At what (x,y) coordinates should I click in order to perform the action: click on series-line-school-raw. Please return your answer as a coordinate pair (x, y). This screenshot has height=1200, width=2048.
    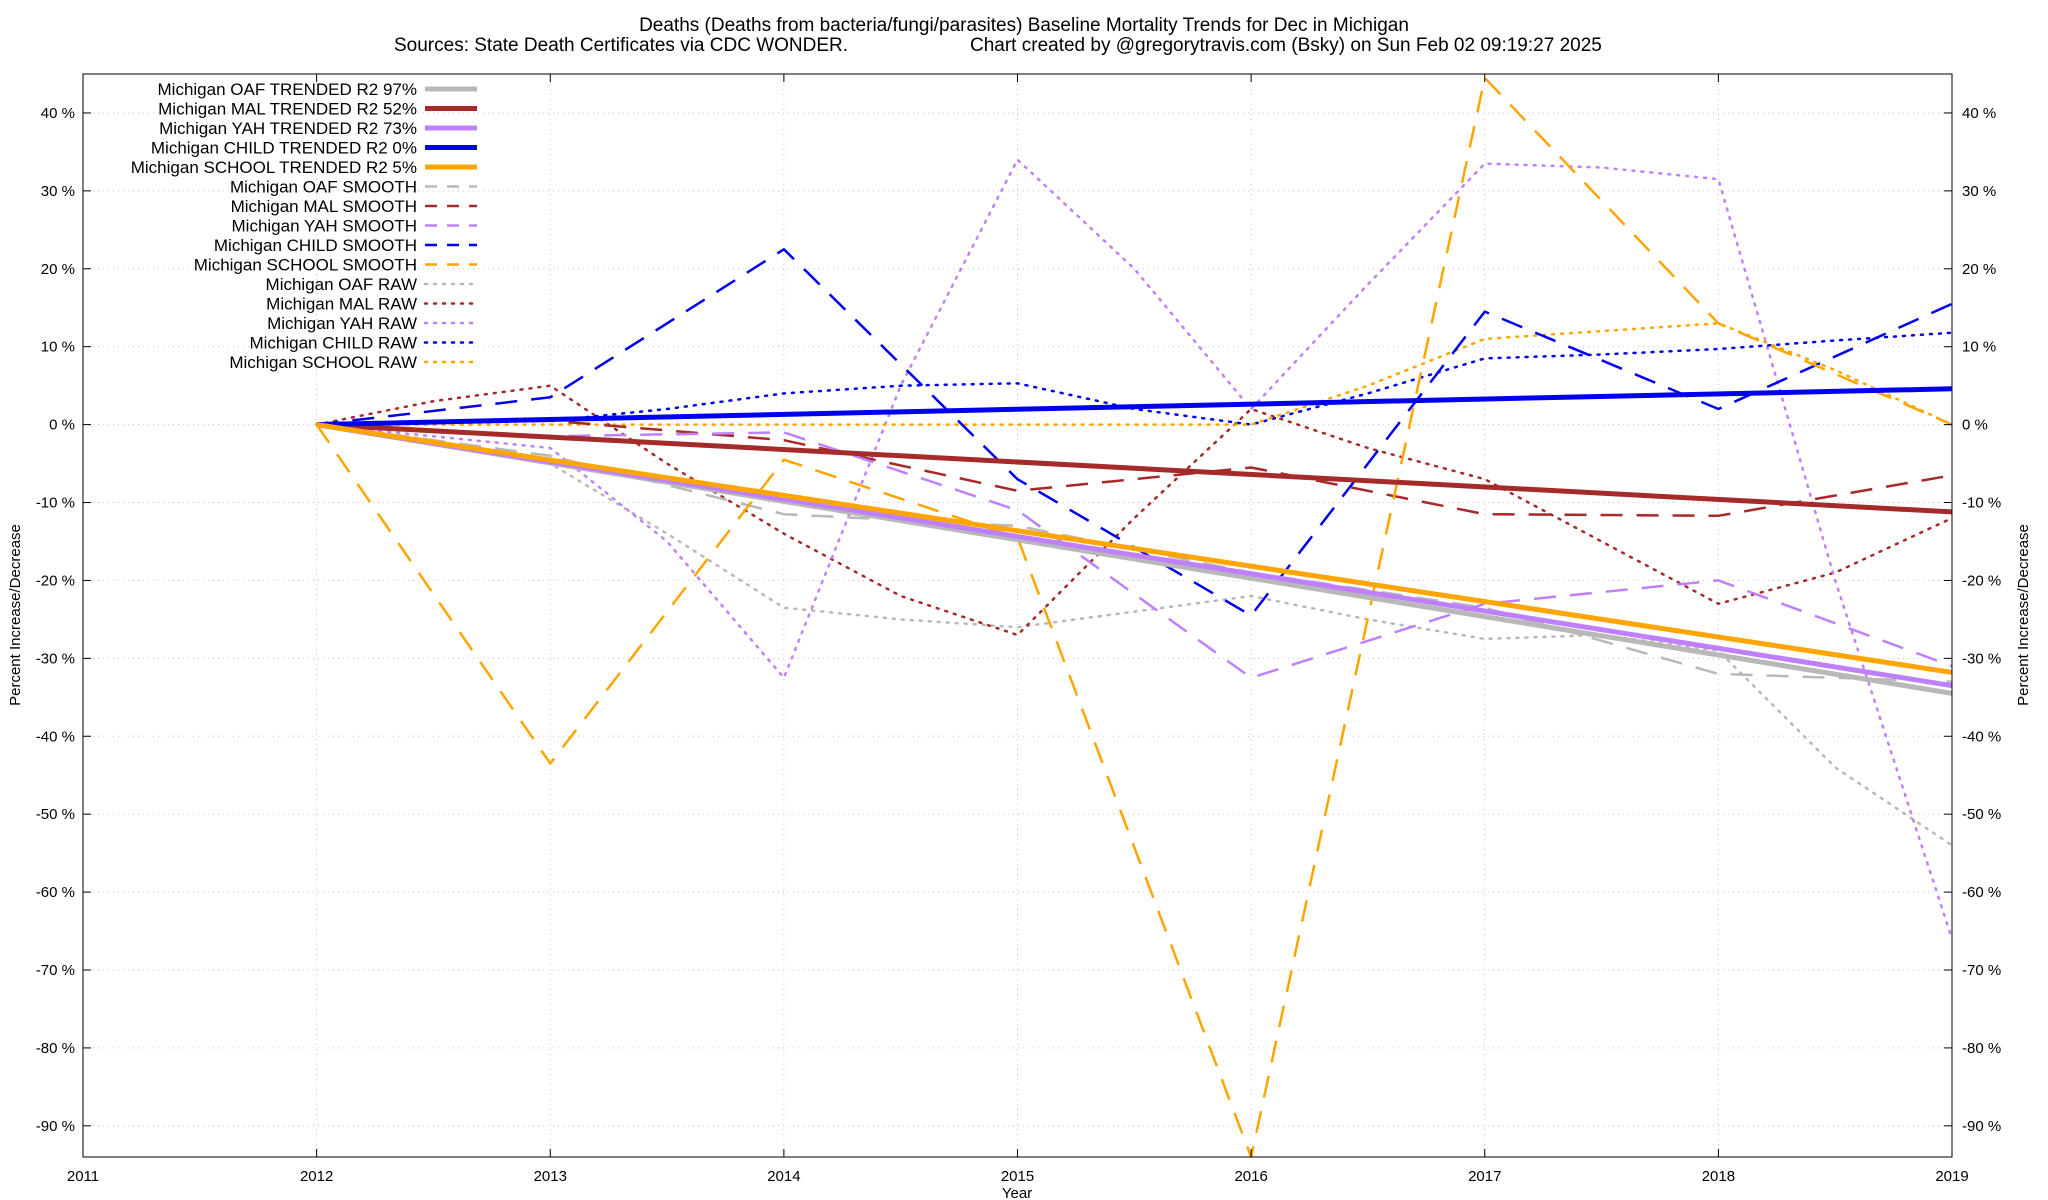
    Looking at the image, I should click on (1133, 374).